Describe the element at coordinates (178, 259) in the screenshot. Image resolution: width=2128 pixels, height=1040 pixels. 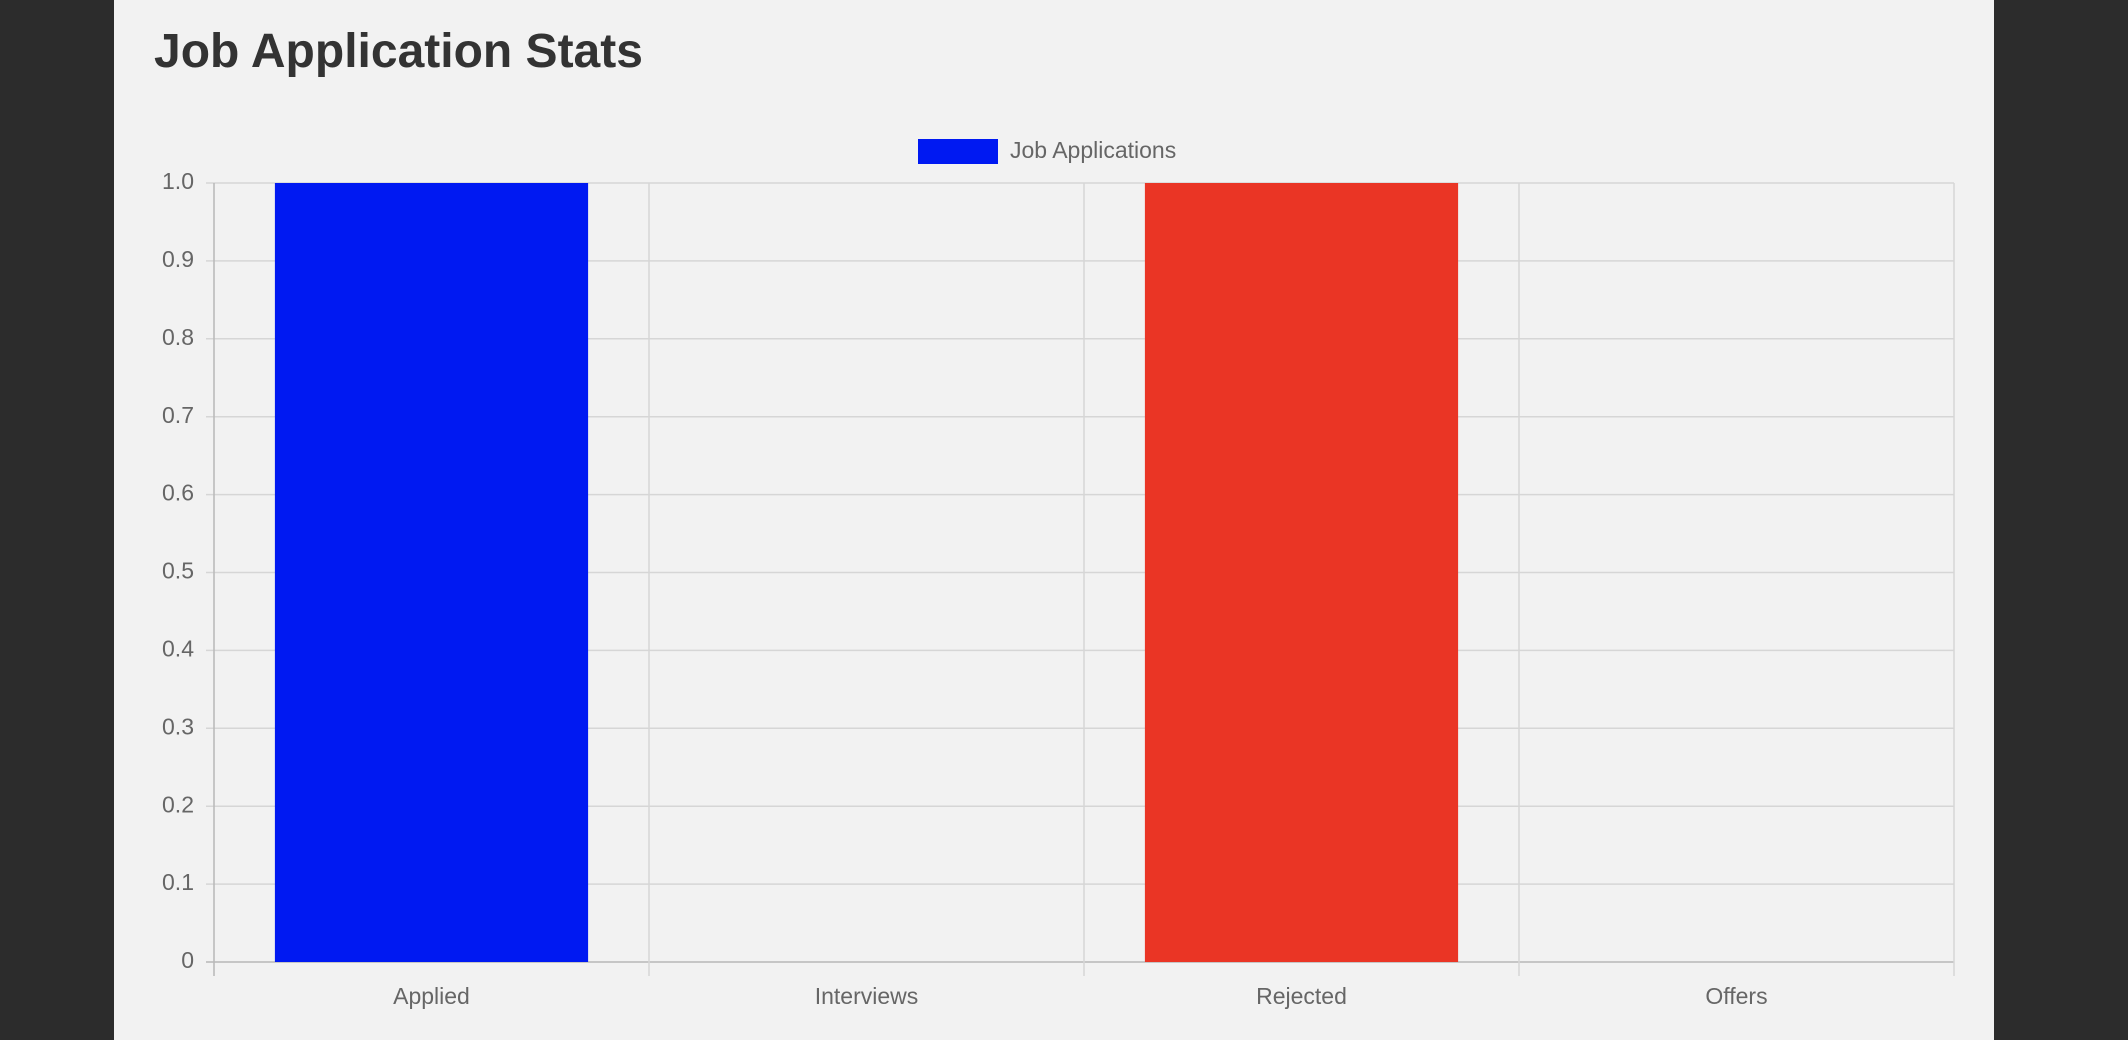
I see `y-tick-label: 0.9` at that location.